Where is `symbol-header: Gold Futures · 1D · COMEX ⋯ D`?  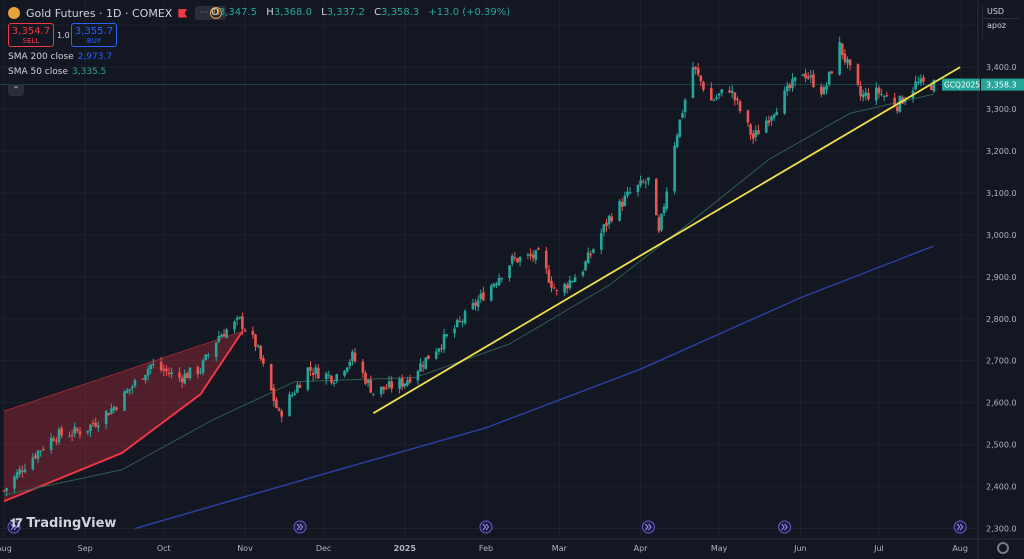 symbol-header: Gold Futures · 1D · COMEX ⋯ D is located at coordinates (117, 13).